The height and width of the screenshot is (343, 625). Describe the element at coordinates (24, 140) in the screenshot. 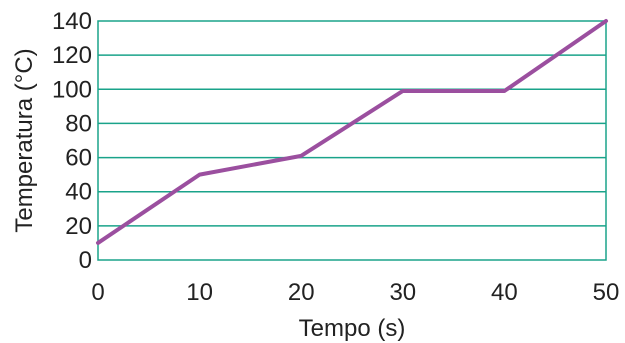

I see `y-axis-label: Temperatura (°C)` at that location.